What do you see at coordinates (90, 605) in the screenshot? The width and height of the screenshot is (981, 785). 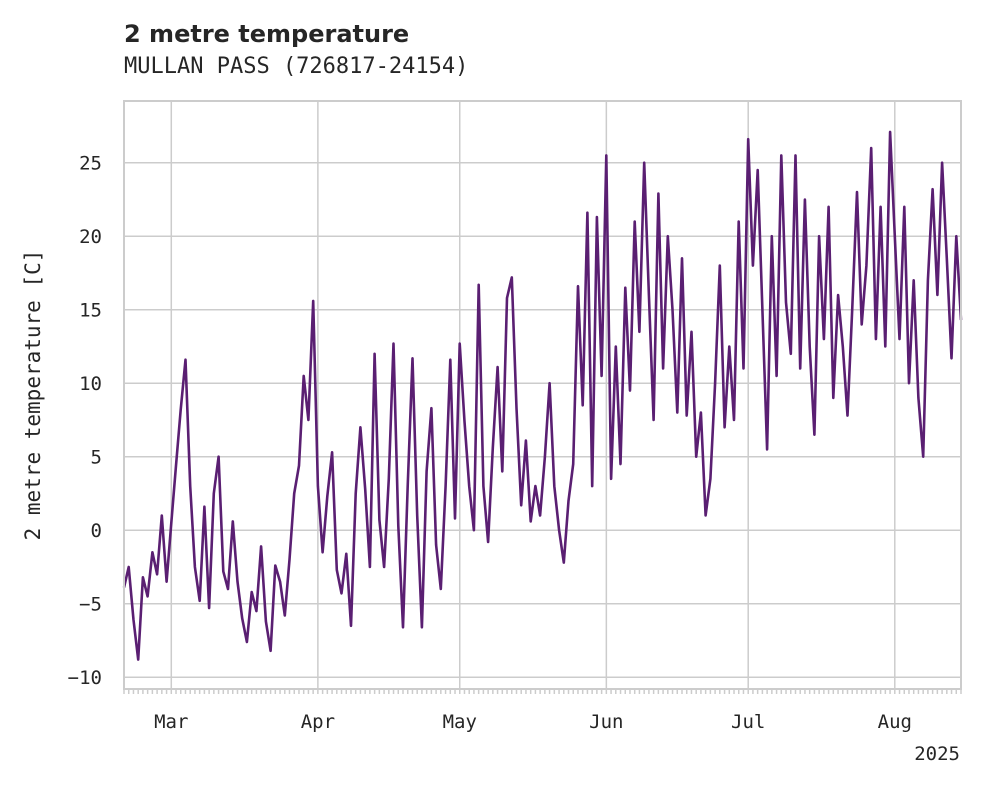 I see `y-tick-label: −5` at bounding box center [90, 605].